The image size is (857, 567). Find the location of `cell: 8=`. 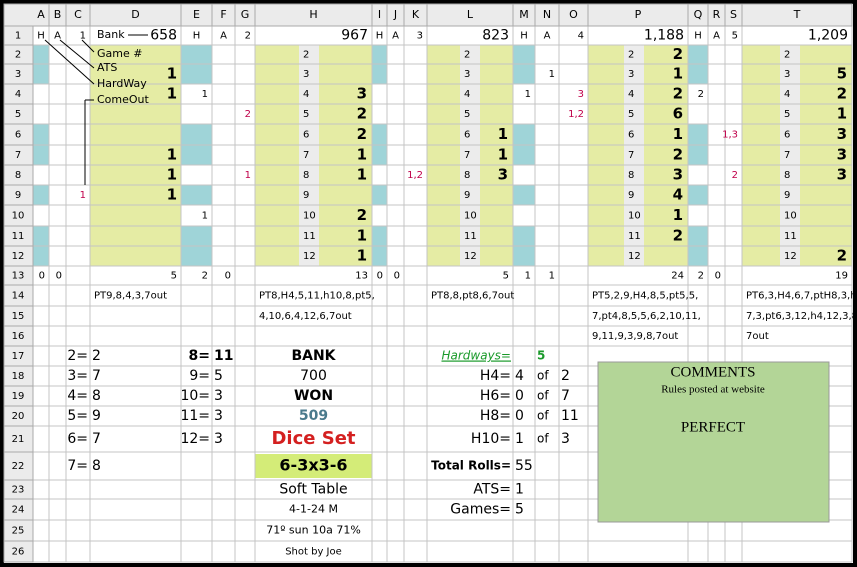

cell: 8= is located at coordinates (199, 356).